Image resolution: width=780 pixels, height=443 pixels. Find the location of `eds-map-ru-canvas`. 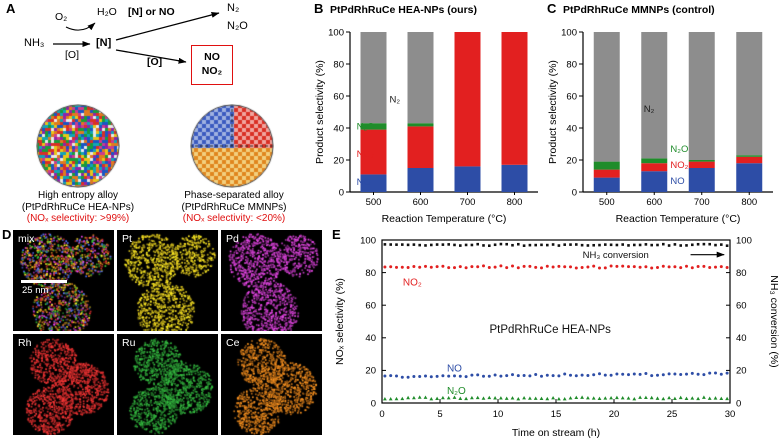

eds-map-ru-canvas is located at coordinates (167, 384).